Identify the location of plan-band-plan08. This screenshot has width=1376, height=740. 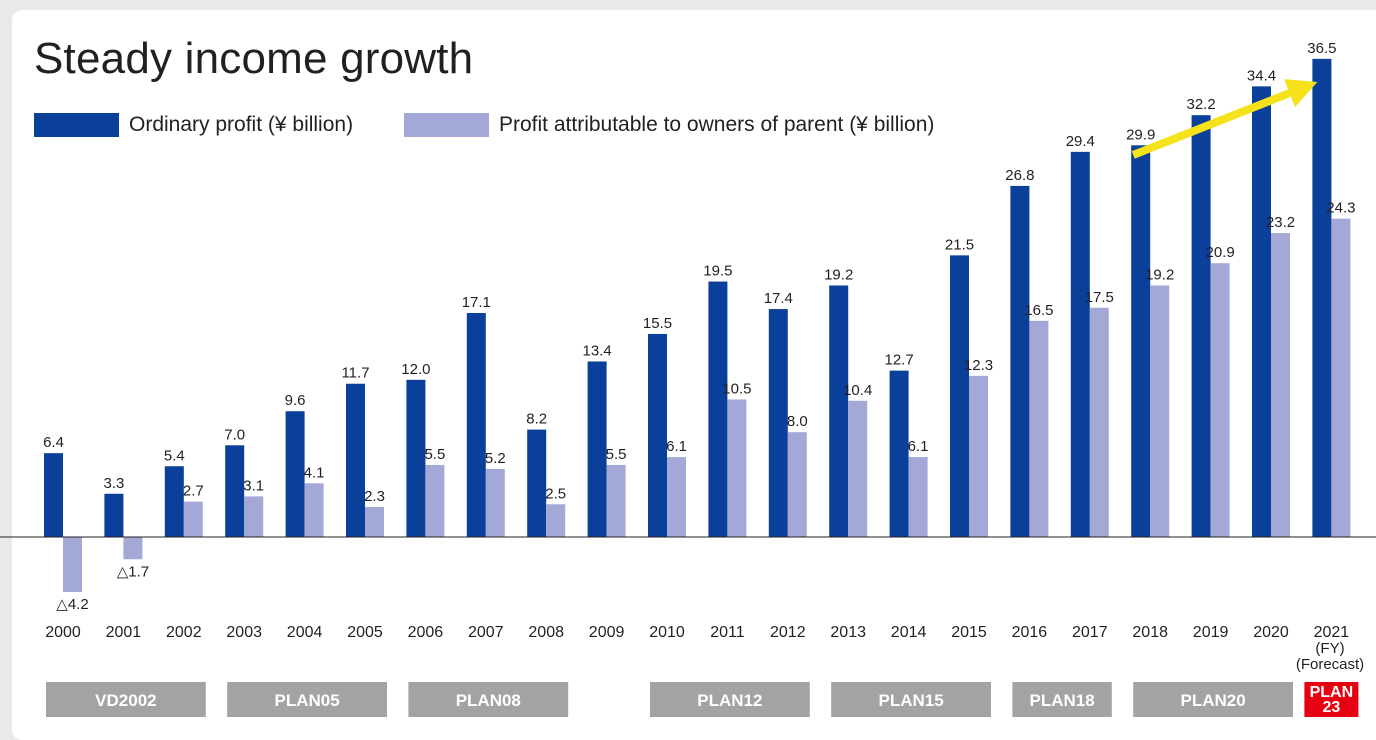
(488, 699).